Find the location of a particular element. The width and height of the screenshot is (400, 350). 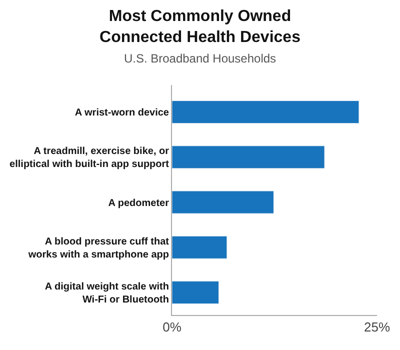

chart-title: Most Commonly Owned Connected Health Devices is located at coordinates (200, 27).